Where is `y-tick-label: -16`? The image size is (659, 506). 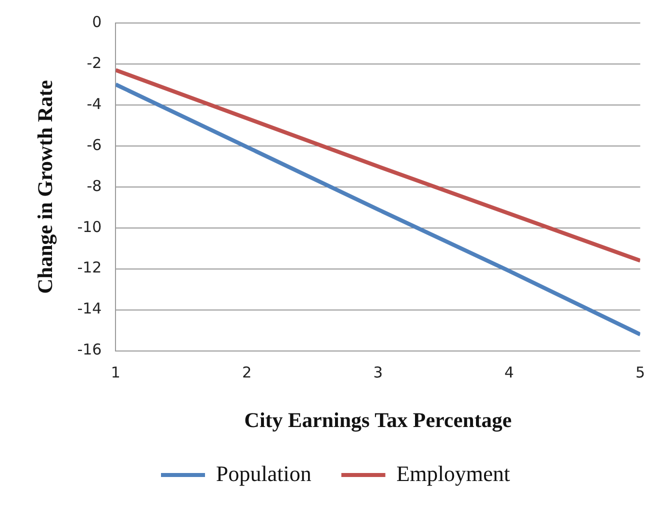
y-tick-label: -16 is located at coordinates (89, 349).